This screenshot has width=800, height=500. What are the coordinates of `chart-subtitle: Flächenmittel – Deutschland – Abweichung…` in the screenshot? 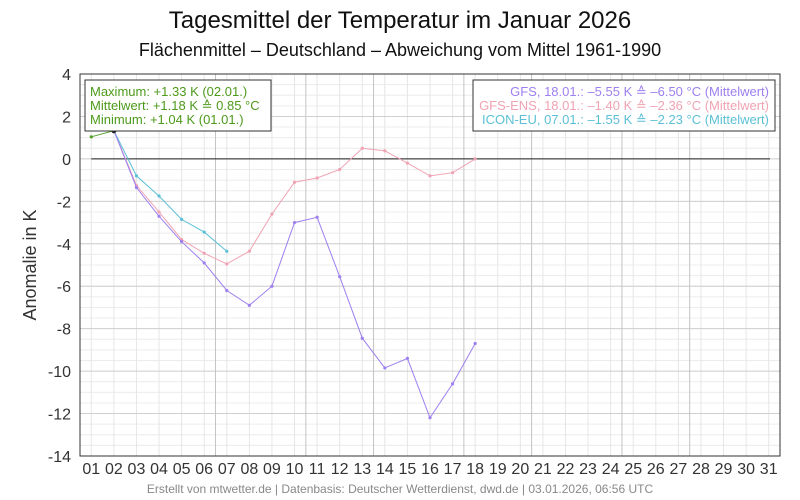 It's located at (400, 50).